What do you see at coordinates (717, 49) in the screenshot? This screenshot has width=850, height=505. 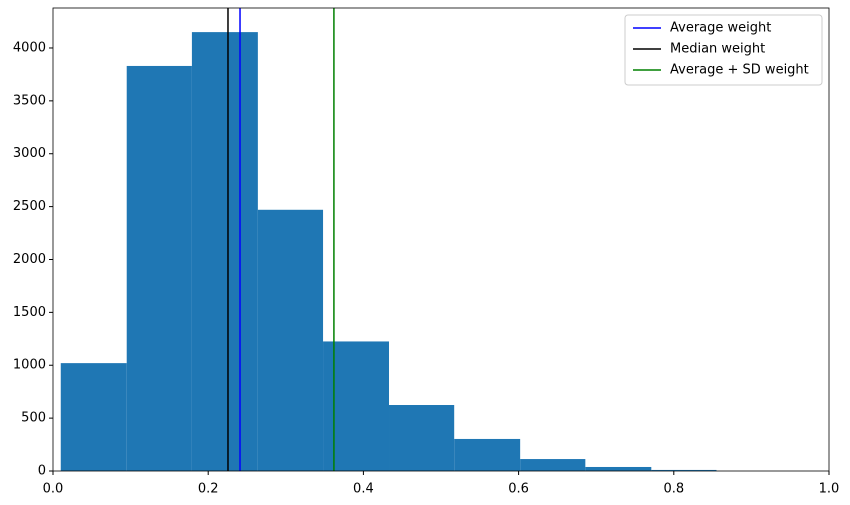 I see `legend-label: Median weight` at bounding box center [717, 49].